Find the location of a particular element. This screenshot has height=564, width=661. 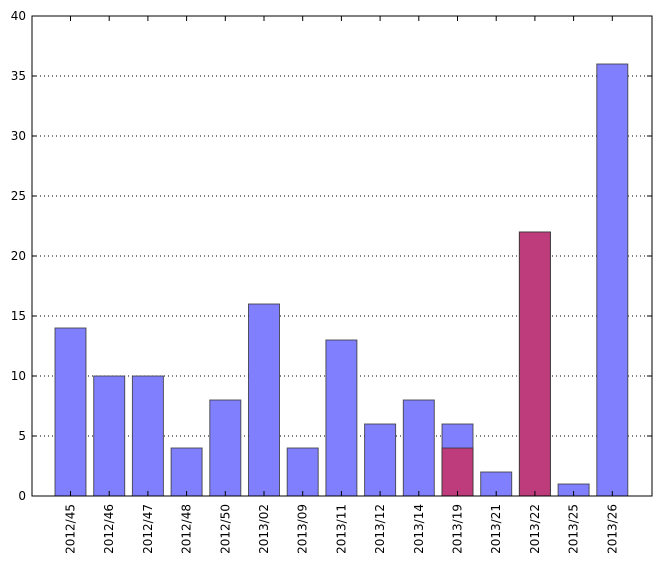

x-tick-label: 2012/50 is located at coordinates (225, 529).